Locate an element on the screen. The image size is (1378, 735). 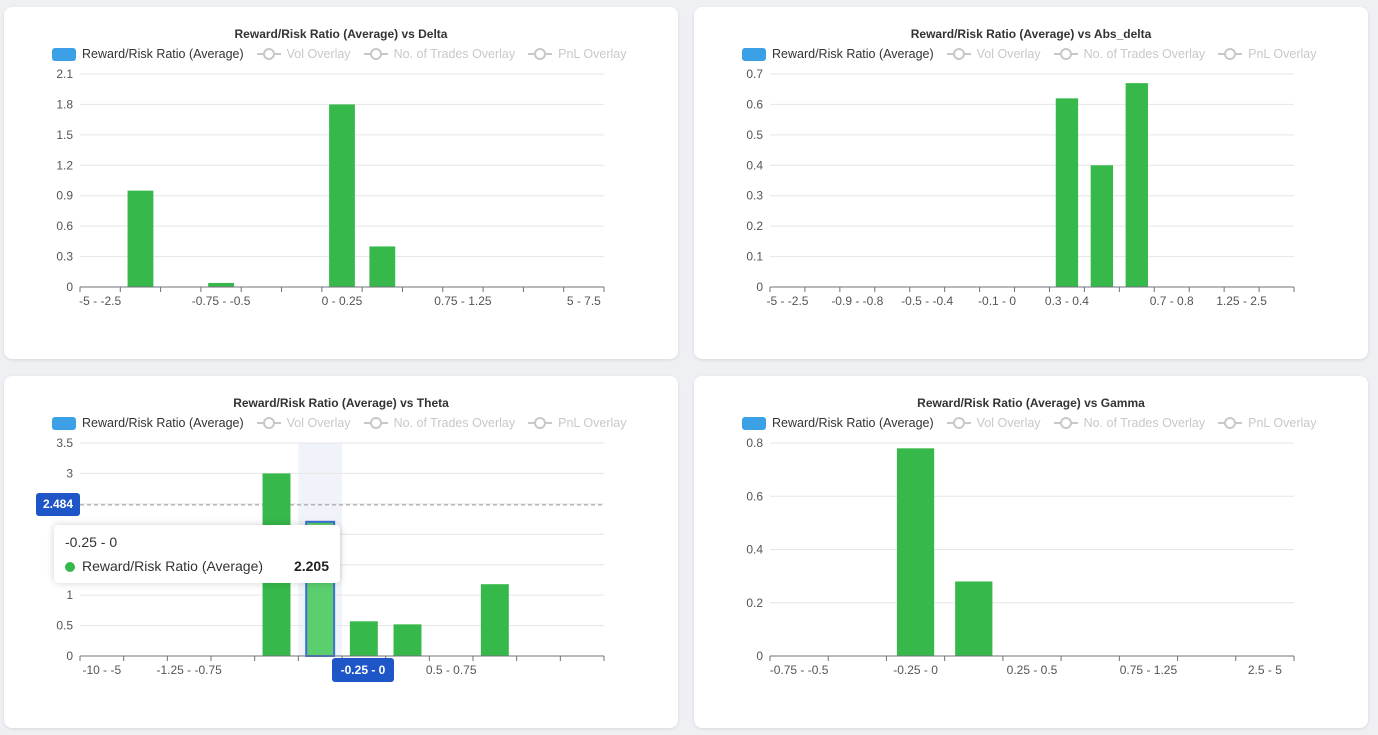
legend-label: Reward/Risk Ratio (Average) is located at coordinates (163, 423).